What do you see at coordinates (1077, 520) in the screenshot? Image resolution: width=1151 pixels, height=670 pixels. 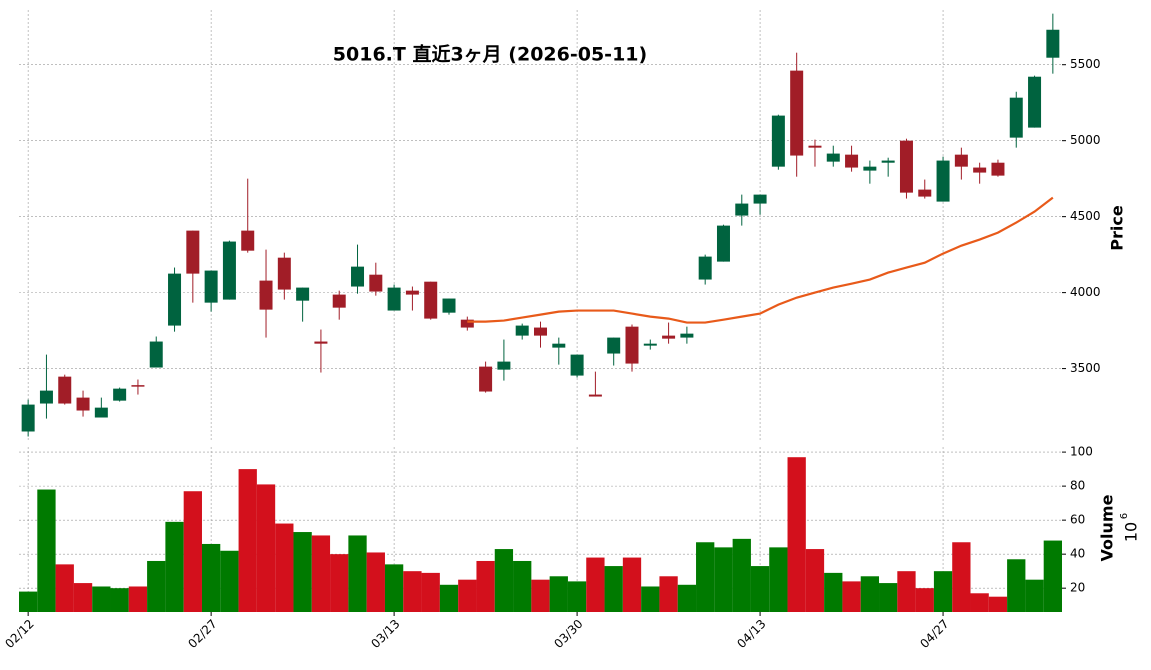 I see `y-tick-label: 60` at bounding box center [1077, 520].